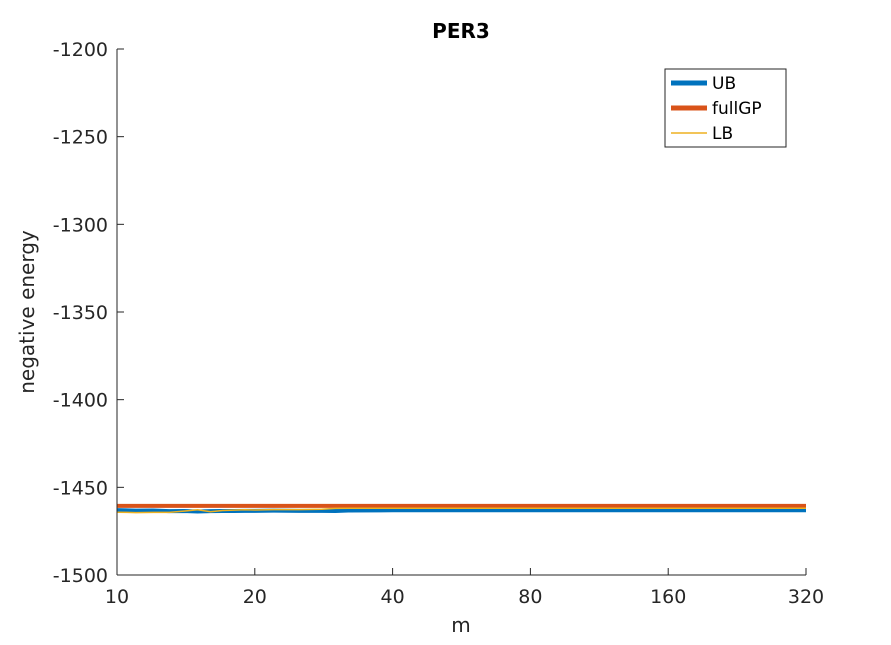  Describe the element at coordinates (464, 588) in the screenshot. I see `x-ticks: 10 20 40 80 160 320` at that location.